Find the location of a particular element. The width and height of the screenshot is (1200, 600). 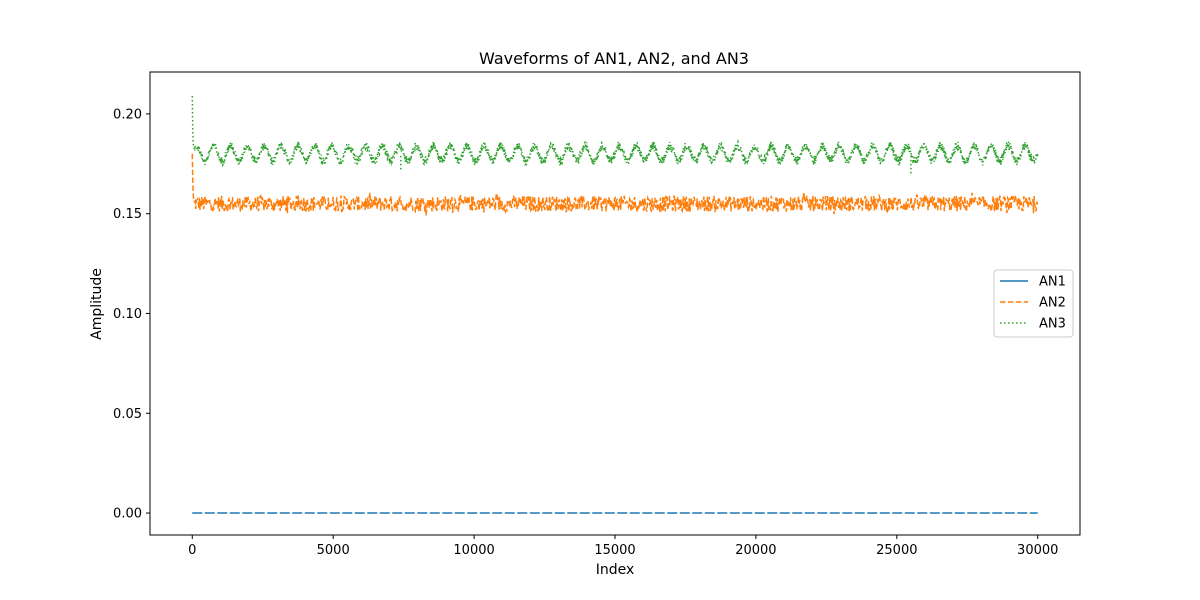

y-tick-label: 0.15 is located at coordinates (127, 214).